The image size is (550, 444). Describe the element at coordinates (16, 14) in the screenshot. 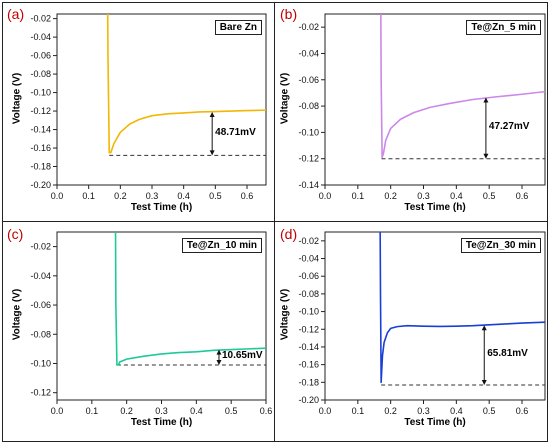

I see `panel-label: (a)` at that location.